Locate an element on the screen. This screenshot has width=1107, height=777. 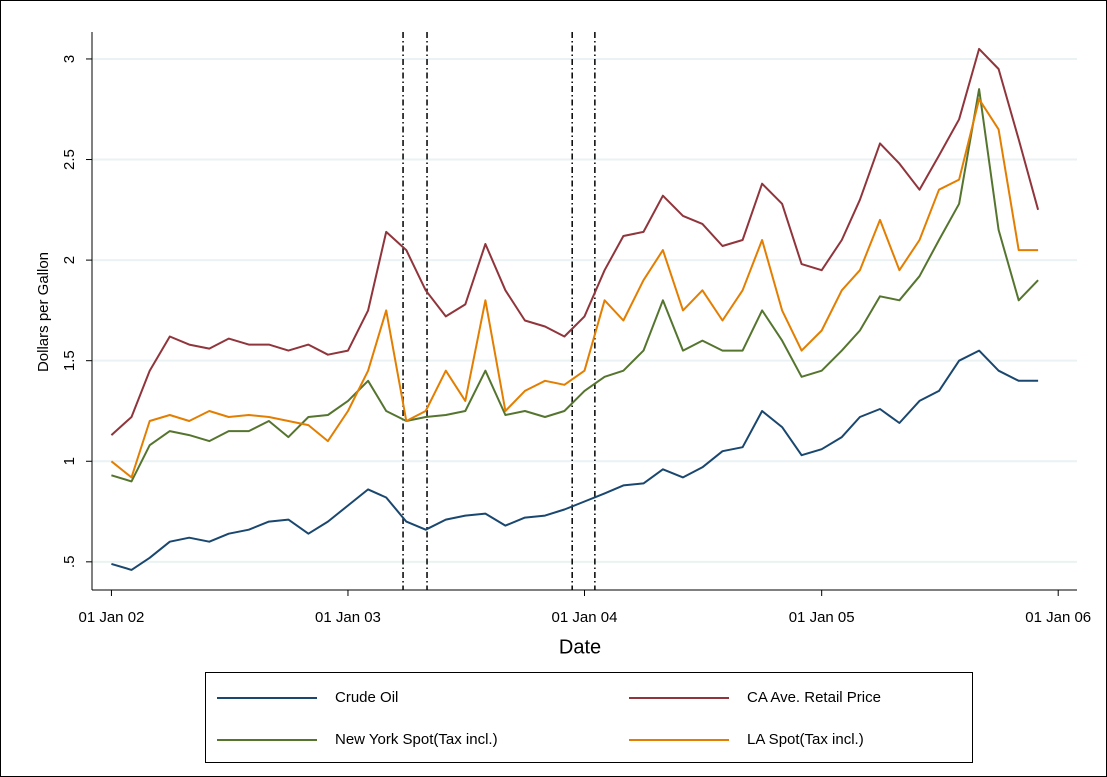
y-tick-label: 2.5 is located at coordinates (69, 159).